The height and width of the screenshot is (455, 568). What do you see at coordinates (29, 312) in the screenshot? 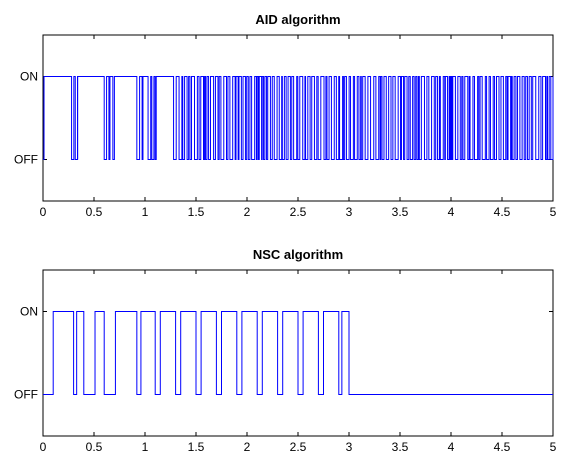
I see `nsc-ytick-label: ON` at bounding box center [29, 312].